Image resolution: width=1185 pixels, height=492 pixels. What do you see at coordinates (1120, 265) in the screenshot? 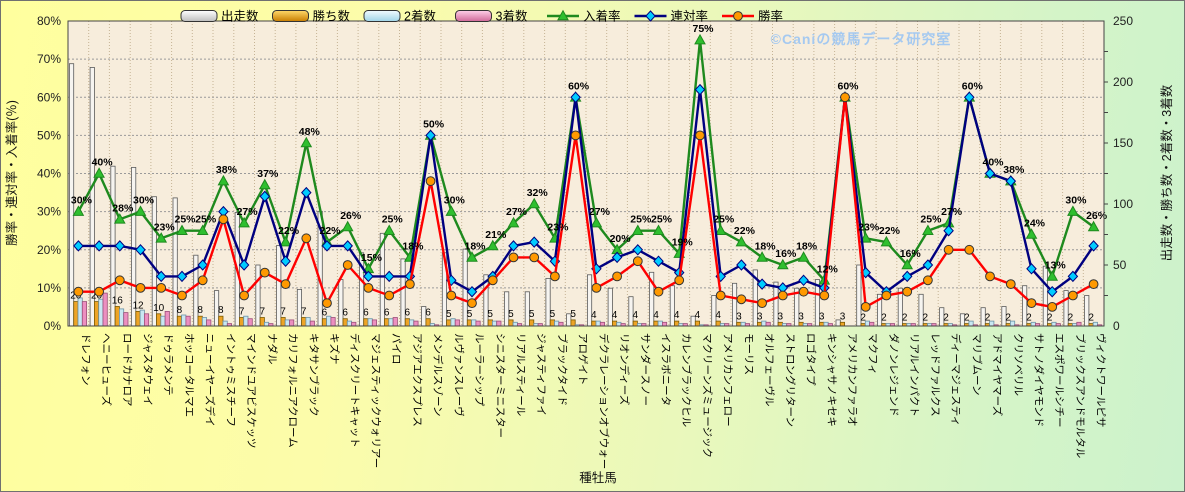
I see `right-axis-tick-label: 50` at bounding box center [1120, 265].